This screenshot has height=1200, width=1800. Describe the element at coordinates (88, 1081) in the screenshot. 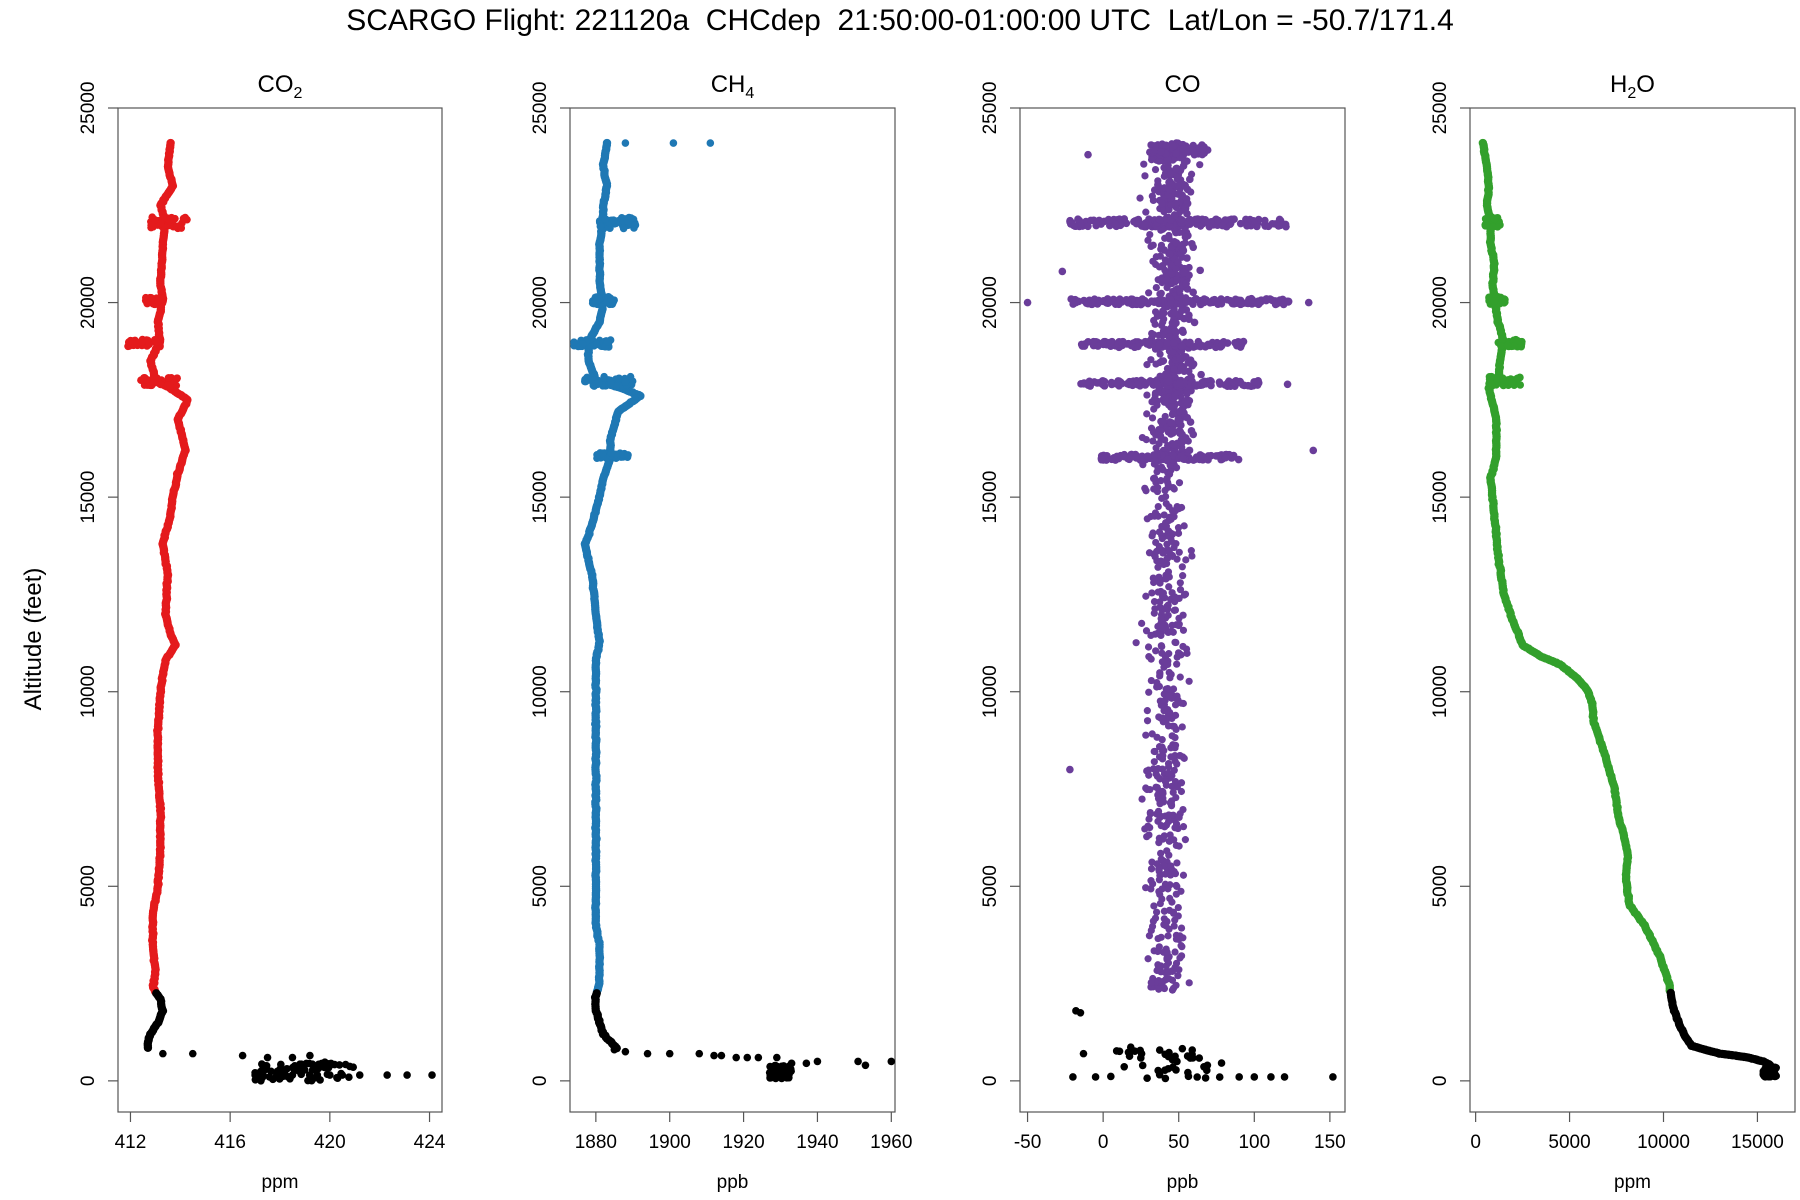

I see `y-tick-label: 0` at that location.